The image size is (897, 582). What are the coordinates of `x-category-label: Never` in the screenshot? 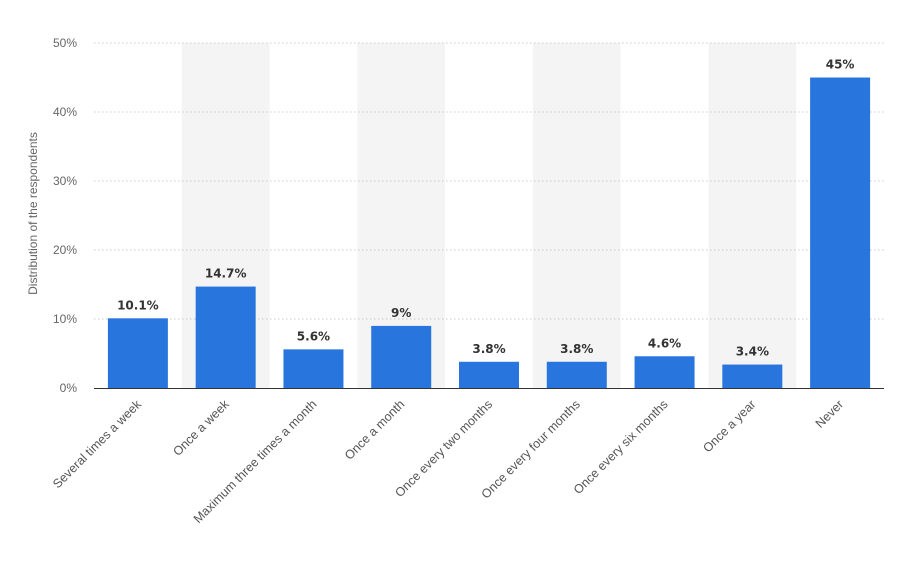 It's located at (829, 413).